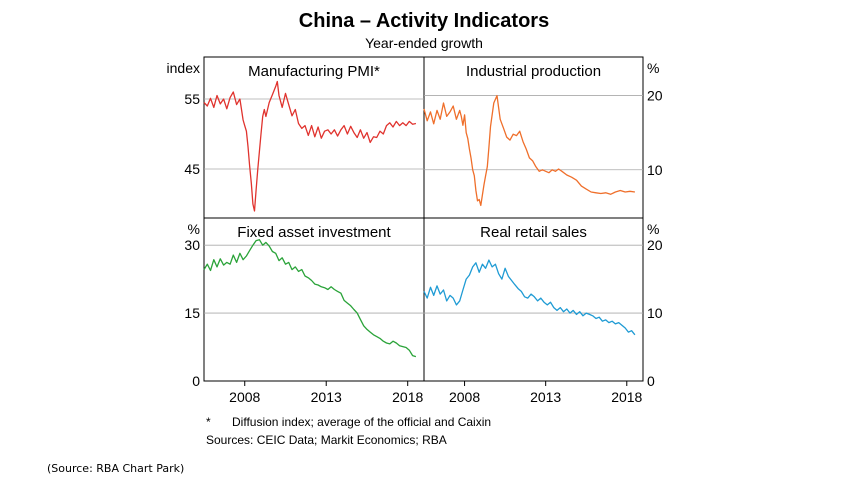 Image resolution: width=863 pixels, height=484 pixels. Describe the element at coordinates (314, 232) in the screenshot. I see `panel-title: Fixed asset investment` at that location.